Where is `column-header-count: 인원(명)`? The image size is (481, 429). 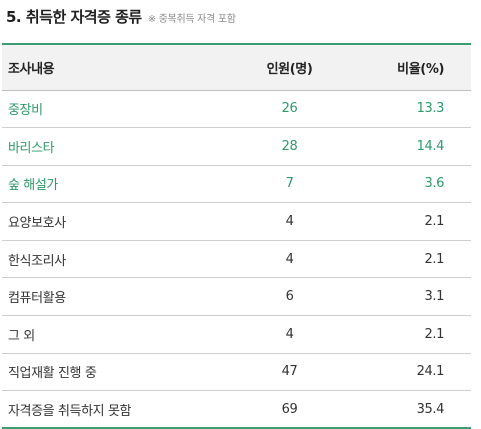 column-header-count: 인원(명) is located at coordinates (289, 67).